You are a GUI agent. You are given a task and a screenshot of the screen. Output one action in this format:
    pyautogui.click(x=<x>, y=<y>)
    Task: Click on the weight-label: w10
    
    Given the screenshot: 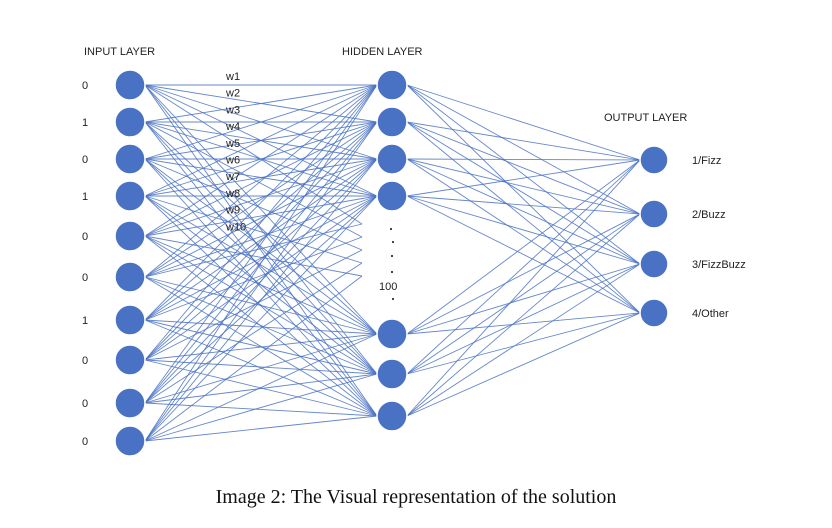 What is the action you would take?
    pyautogui.click(x=235, y=227)
    